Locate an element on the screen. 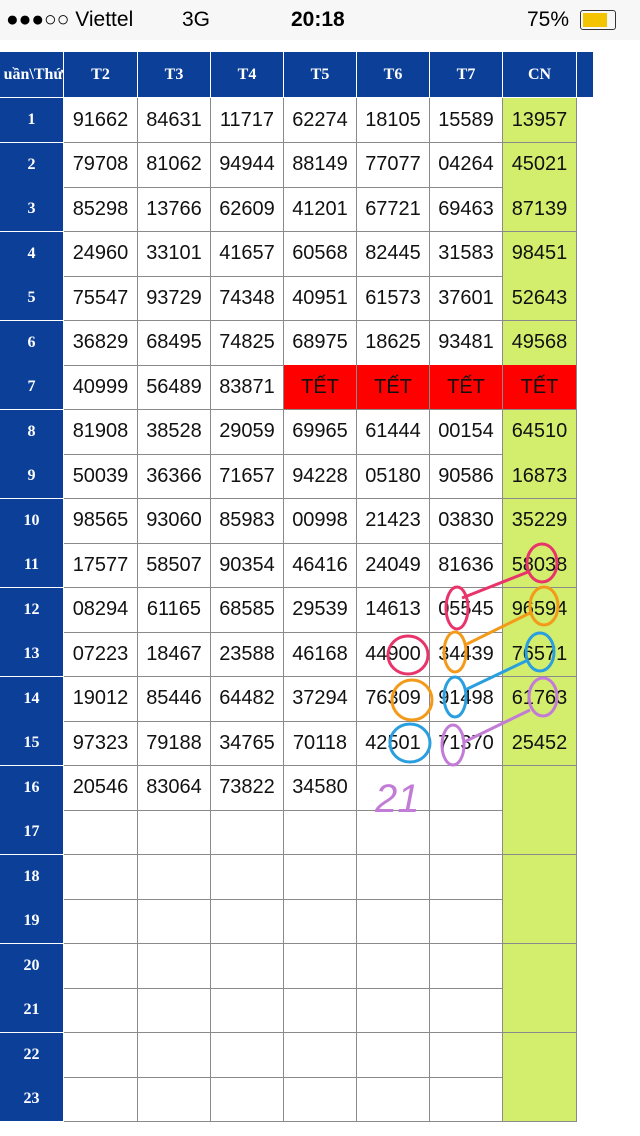  week-label: 8 is located at coordinates (32, 432).